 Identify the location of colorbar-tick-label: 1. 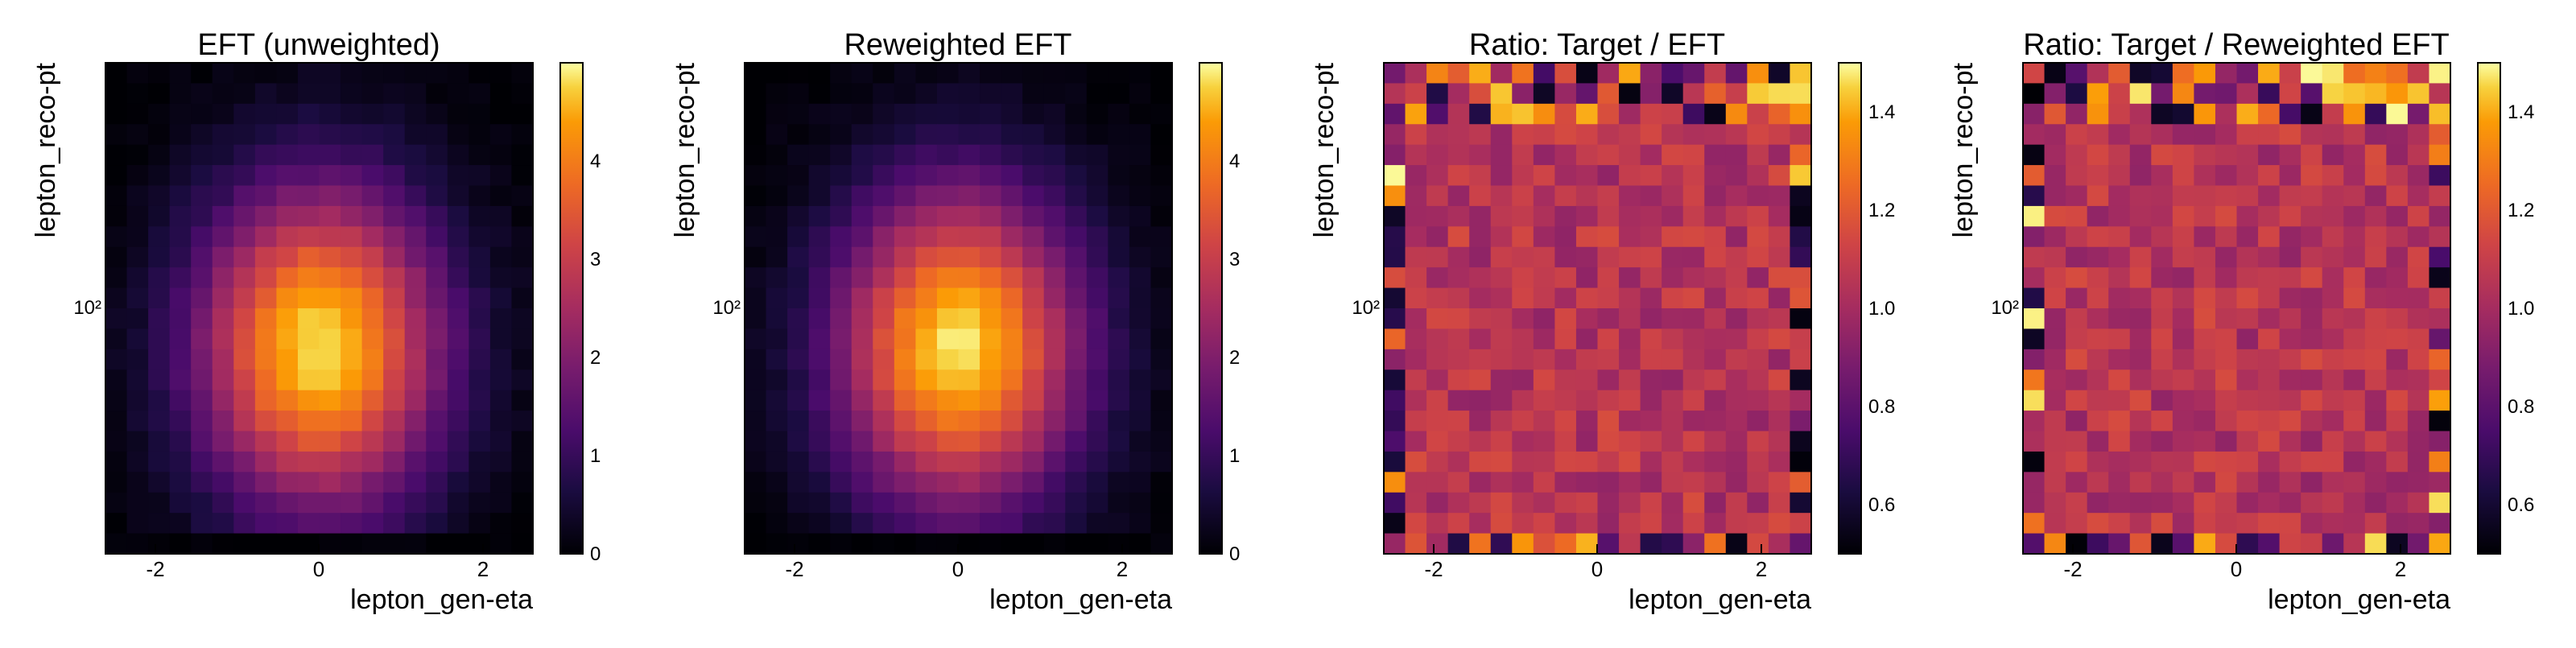
(595, 456).